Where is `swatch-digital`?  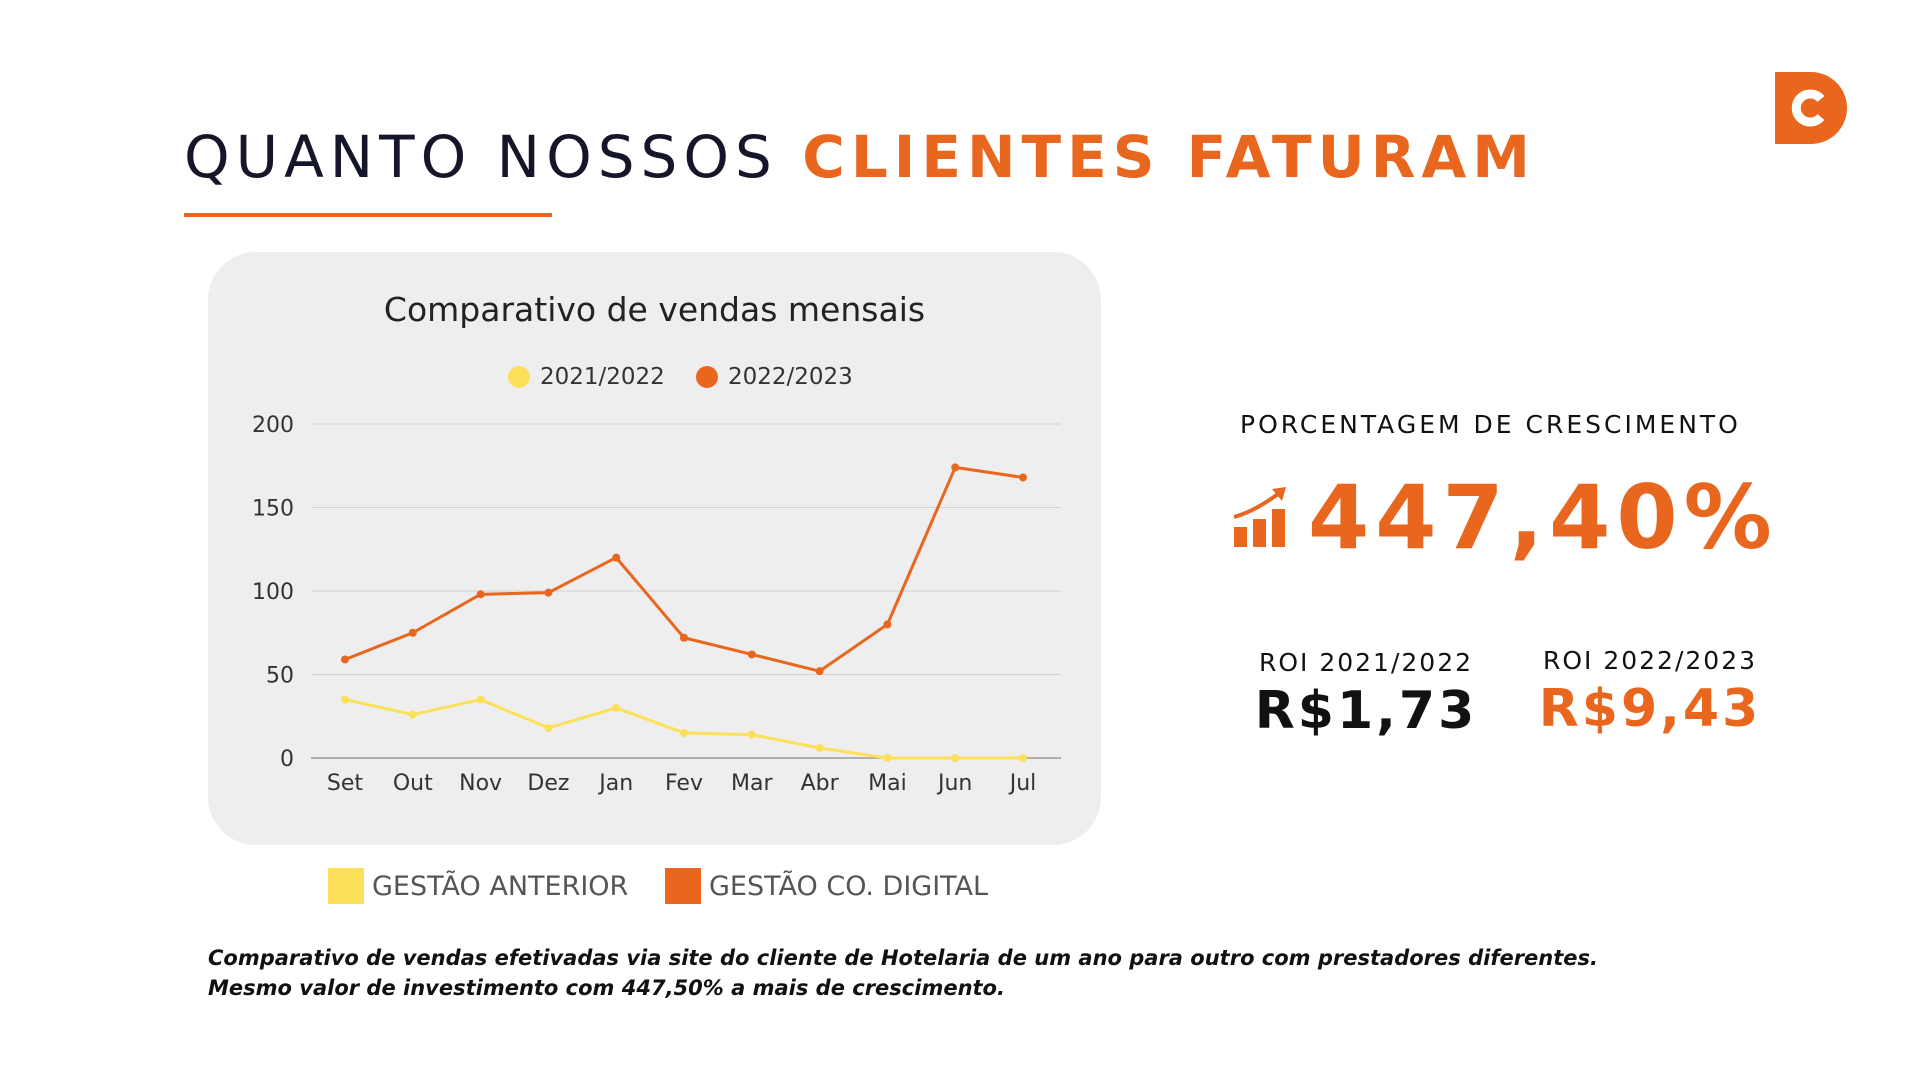
swatch-digital is located at coordinates (683, 886).